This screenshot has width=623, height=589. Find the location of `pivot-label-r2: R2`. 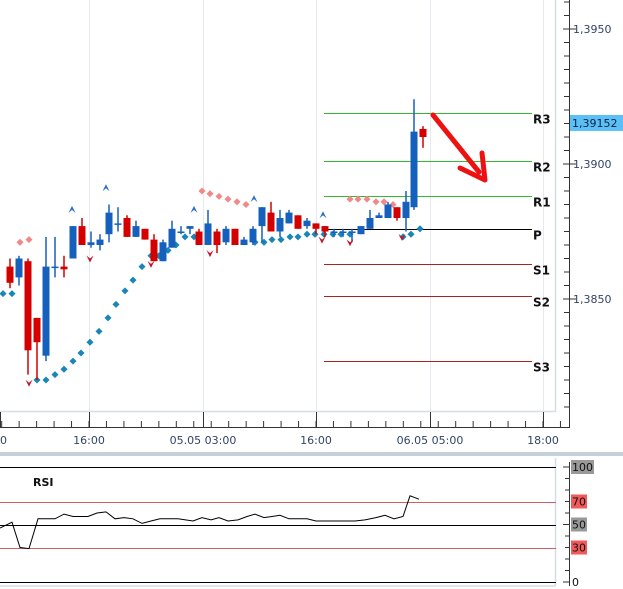

pivot-label-r2: R2 is located at coordinates (542, 168).